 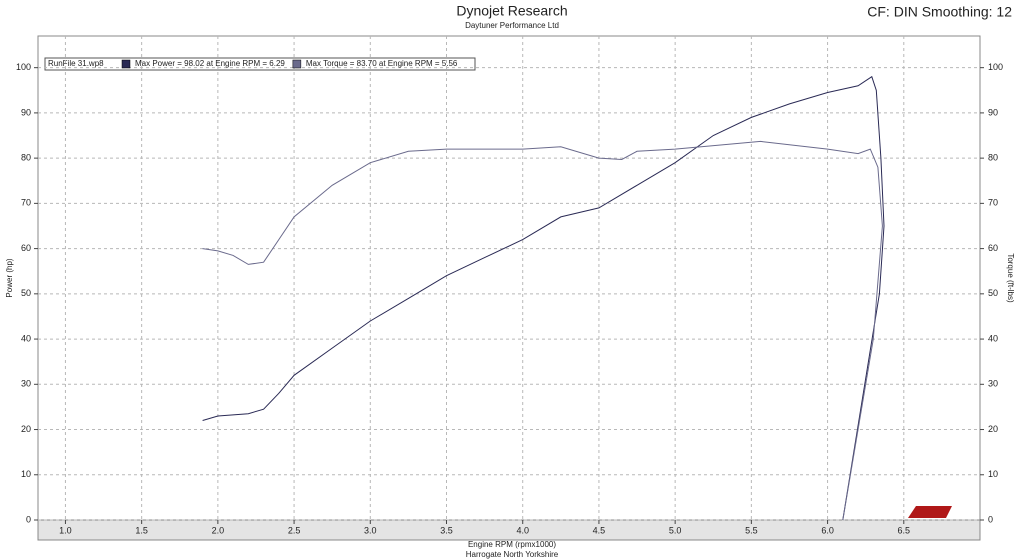 What do you see at coordinates (993, 384) in the screenshot?
I see `y2-tick-label: 30` at bounding box center [993, 384].